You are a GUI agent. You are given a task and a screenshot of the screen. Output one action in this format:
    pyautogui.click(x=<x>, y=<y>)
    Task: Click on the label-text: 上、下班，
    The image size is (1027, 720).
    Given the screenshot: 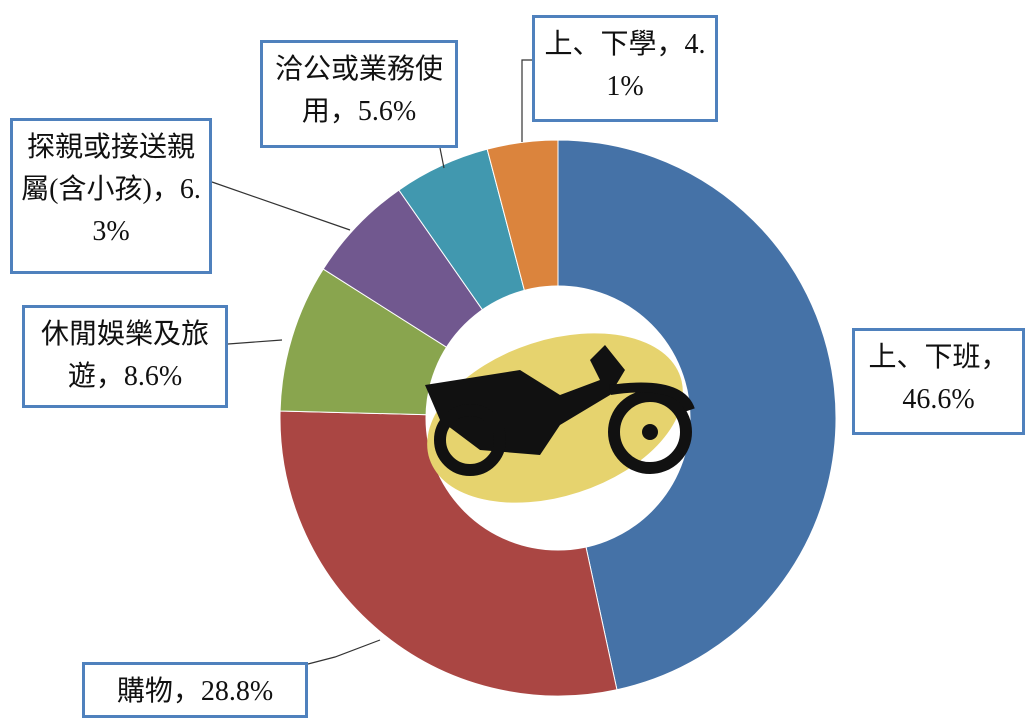 What is the action you would take?
    pyautogui.click(x=938, y=357)
    